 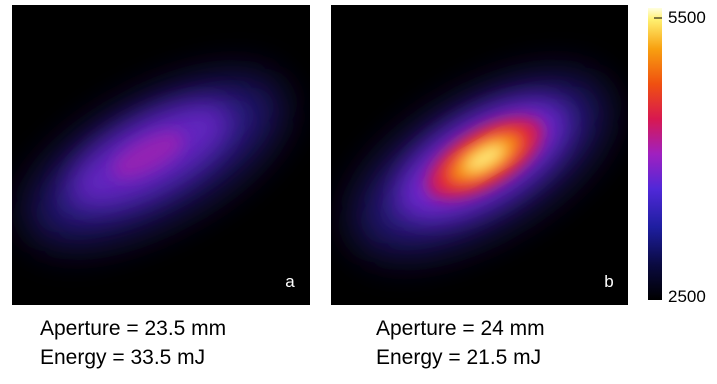 I want to click on caption-b: Aperture = 24 mm Energy = 21.5 mJ, so click(x=460, y=343).